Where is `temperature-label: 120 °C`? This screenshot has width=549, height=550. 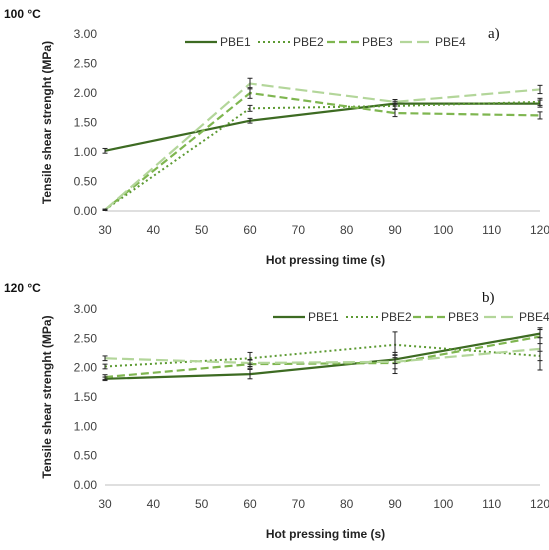 temperature-label: 120 °C is located at coordinates (22, 288).